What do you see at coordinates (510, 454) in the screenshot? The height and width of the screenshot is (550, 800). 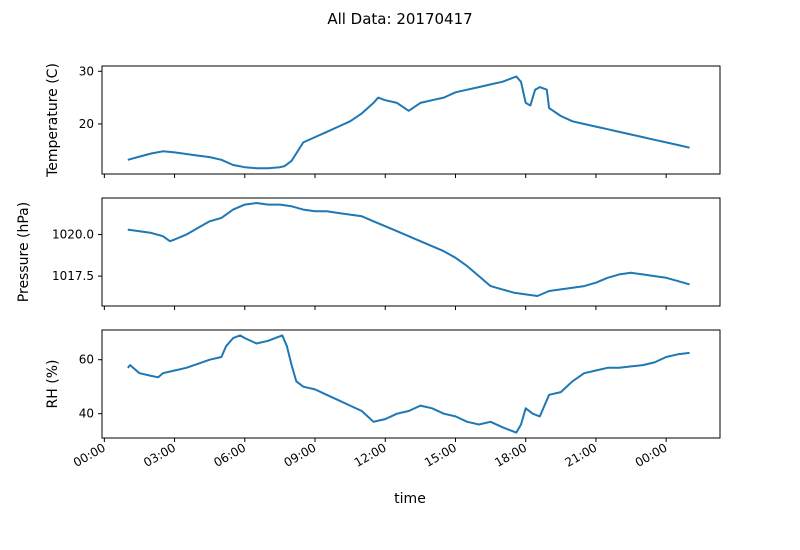 I see `x-tick-label: 18:00` at bounding box center [510, 454].